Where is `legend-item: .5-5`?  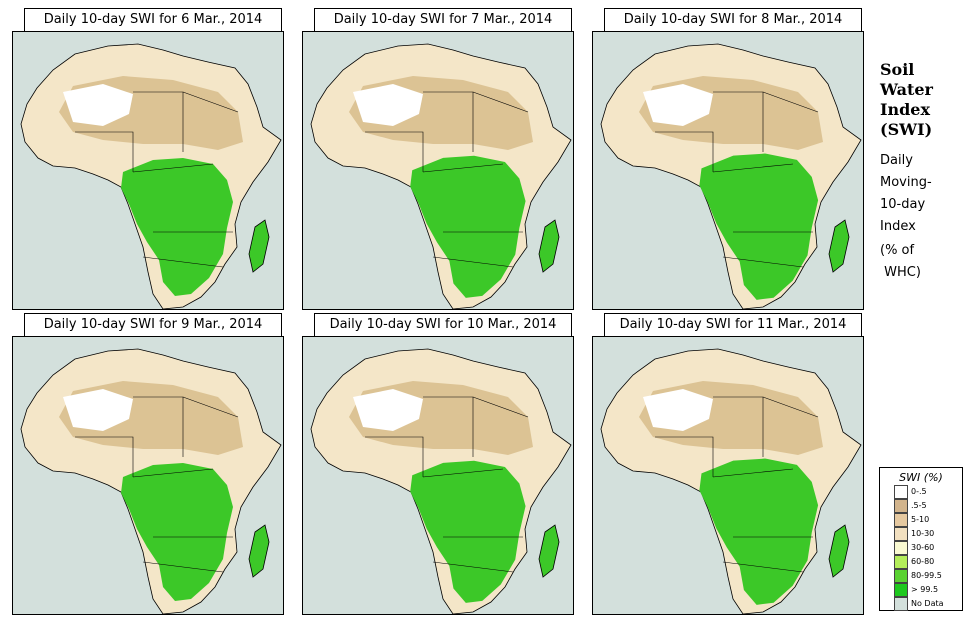
legend-item: .5-5 is located at coordinates (921, 506).